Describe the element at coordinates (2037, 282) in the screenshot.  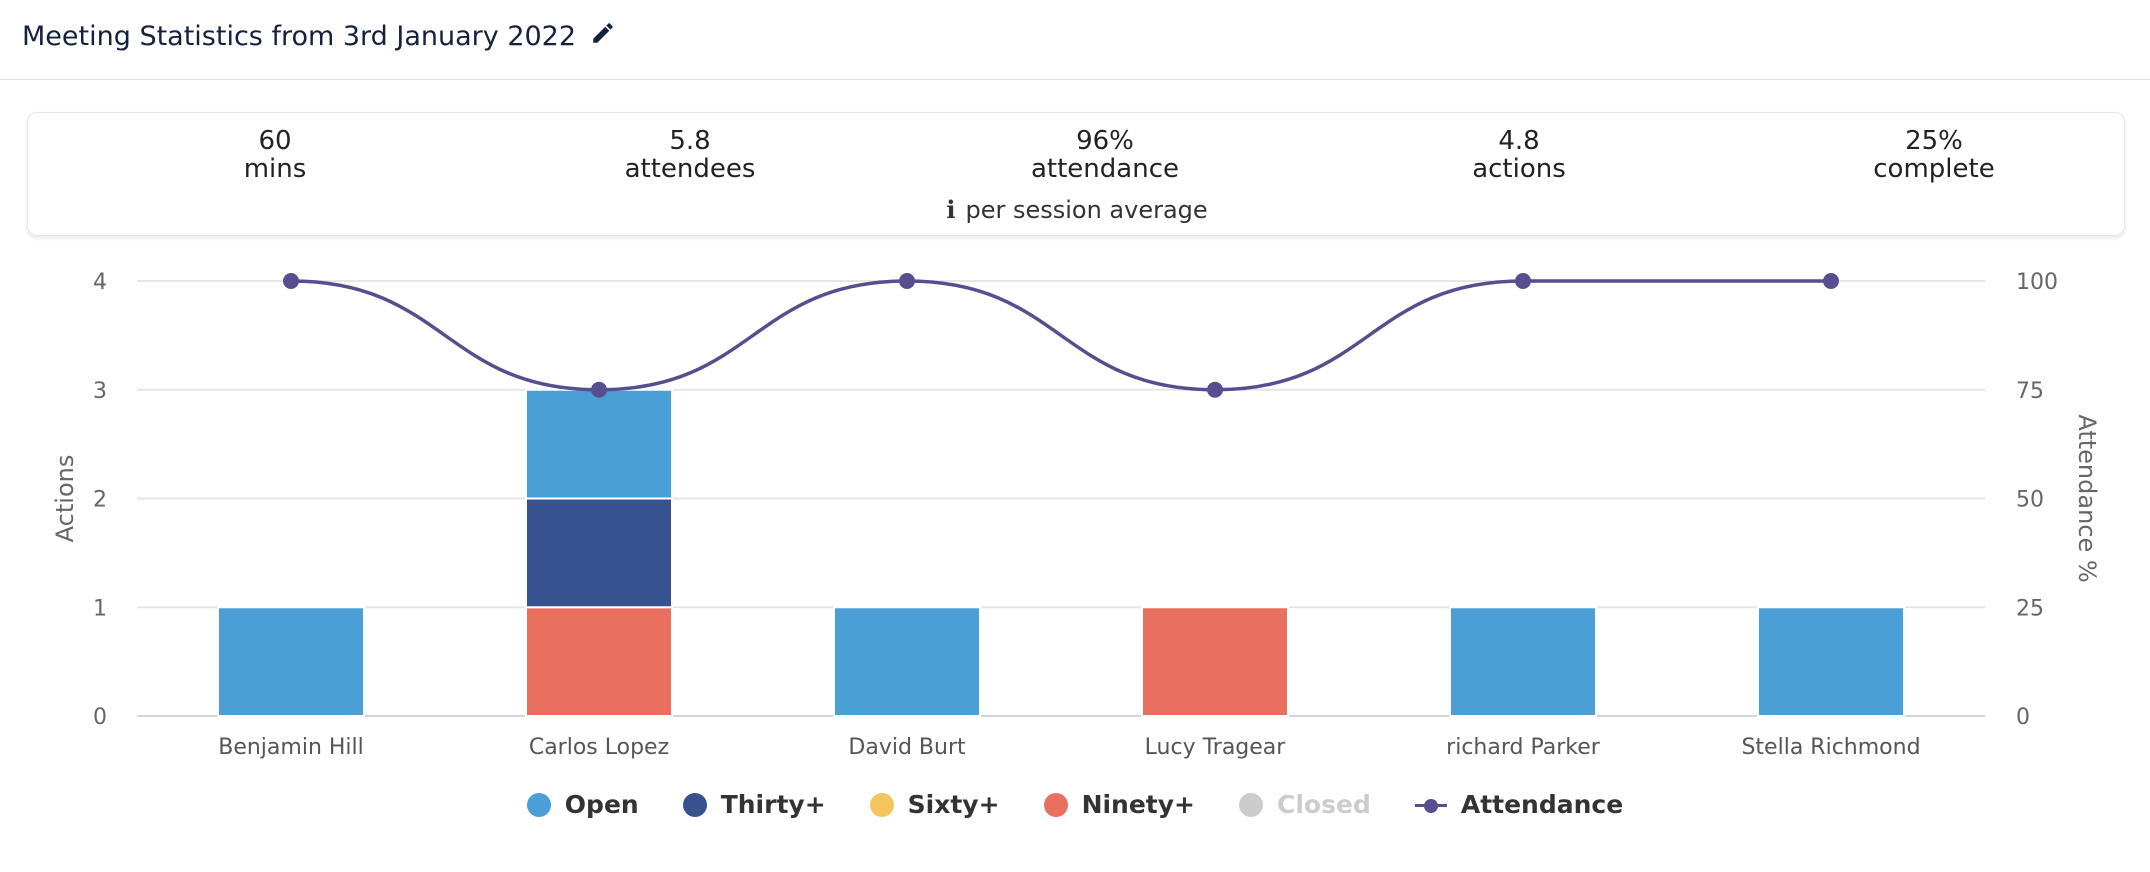
I see `y2-tick-label: 100` at that location.